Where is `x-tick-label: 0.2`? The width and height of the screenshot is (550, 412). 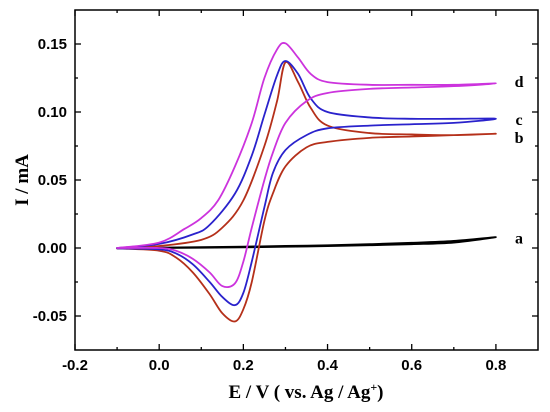
x-tick-label: 0.2 is located at coordinates (243, 365).